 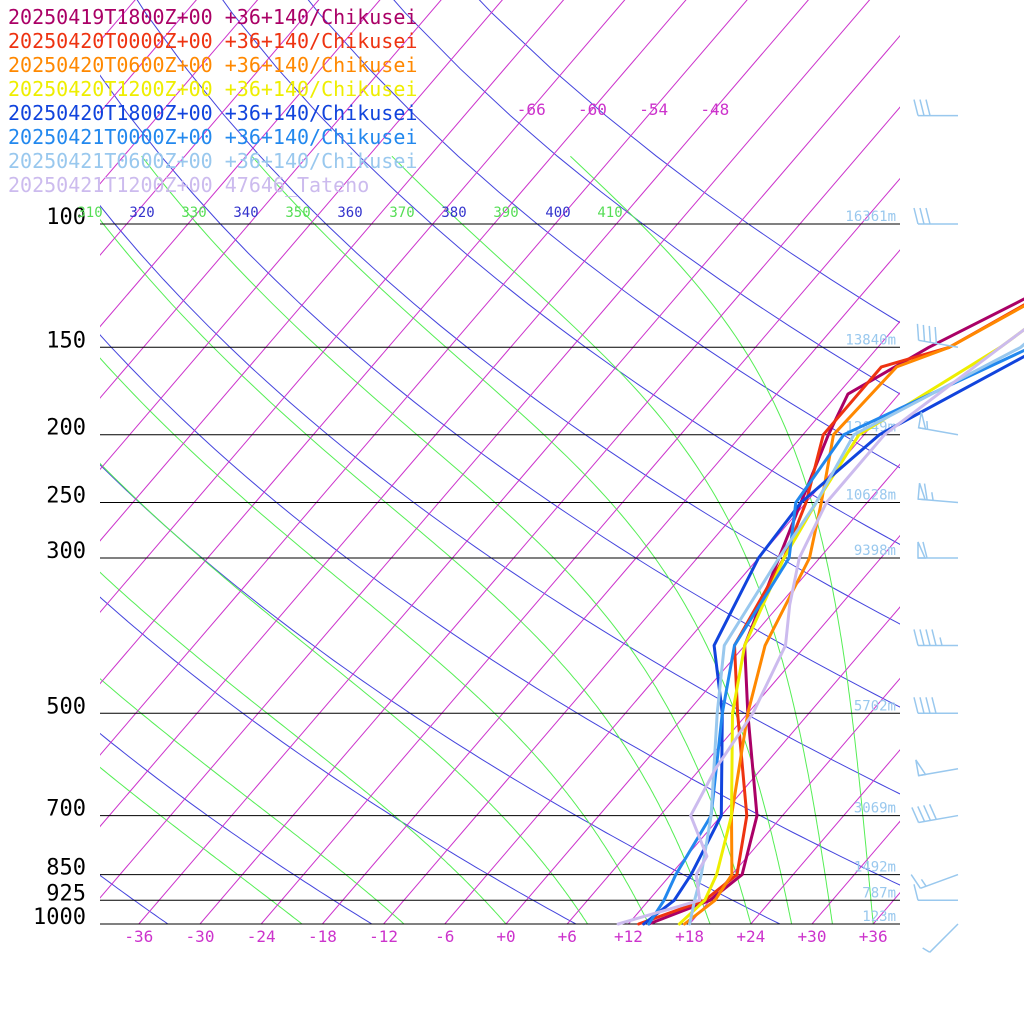 What do you see at coordinates (628, 936) in the screenshot?
I see `temperature-tick-label: +12` at bounding box center [628, 936].